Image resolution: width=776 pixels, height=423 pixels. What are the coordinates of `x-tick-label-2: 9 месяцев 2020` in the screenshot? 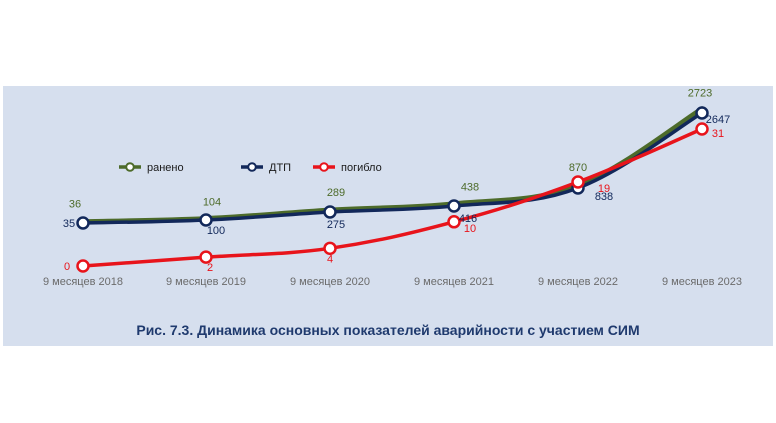 It's located at (330, 282).